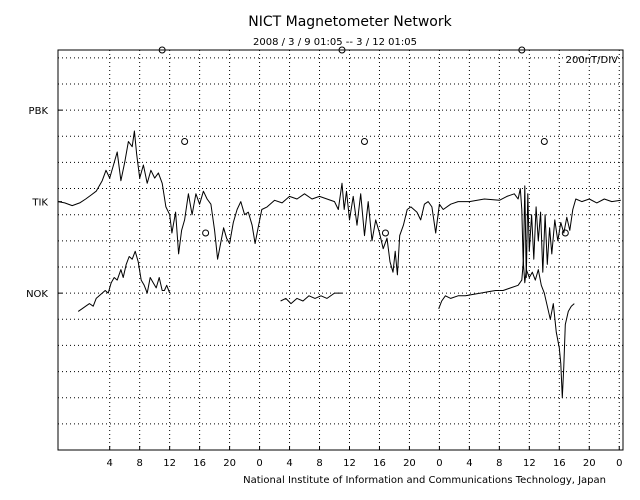  Describe the element at coordinates (592, 60) in the screenshot. I see `scale-label: 200nT/DIV` at that location.